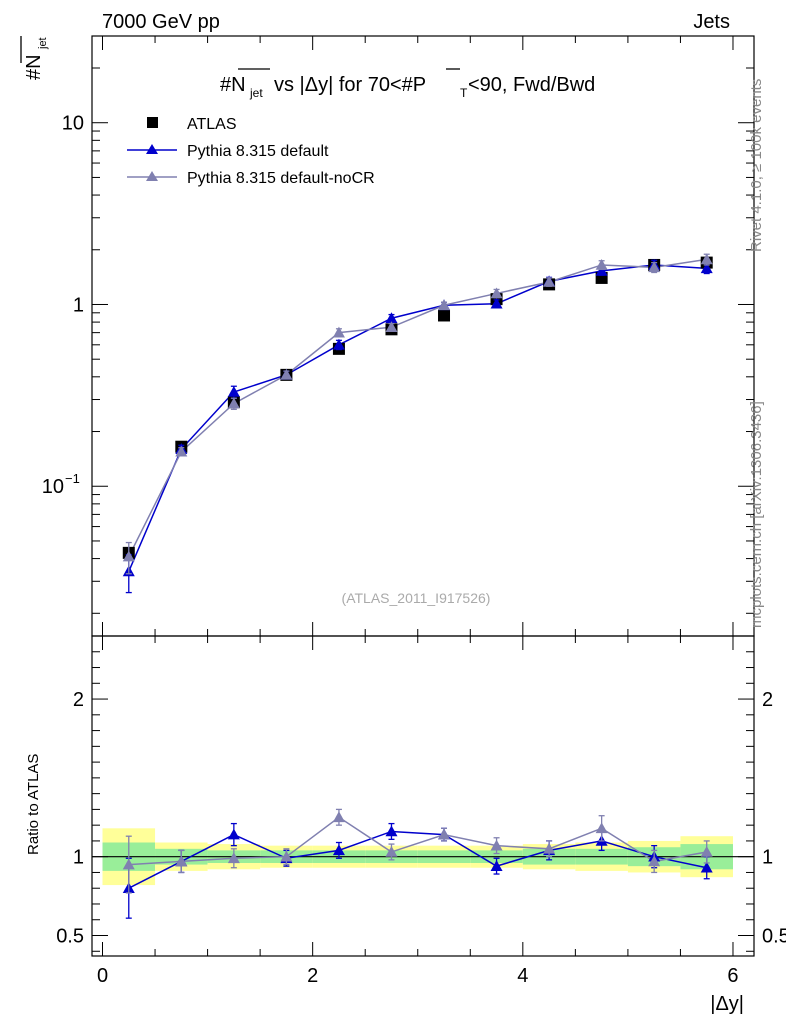 The width and height of the screenshot is (786, 1024). I want to click on legend-label-pythia-nocr: Pythia 8.315 default-noCR, so click(281, 178).